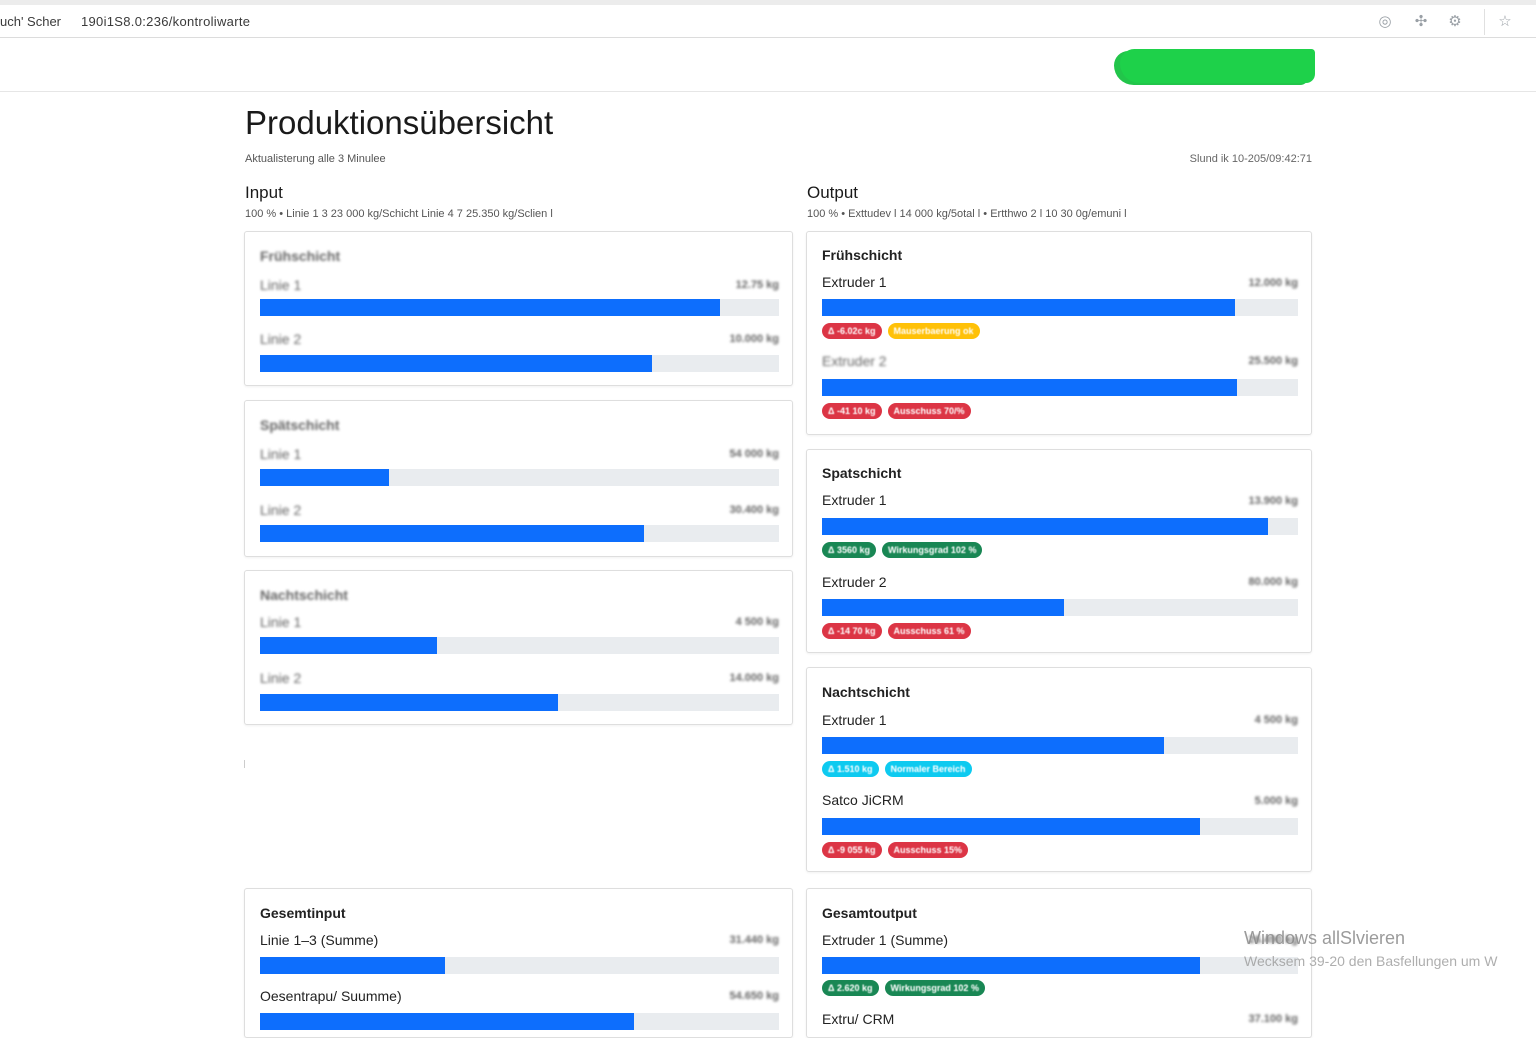  Describe the element at coordinates (1385, 21) in the screenshot. I see `record-icon: ◎` at that location.